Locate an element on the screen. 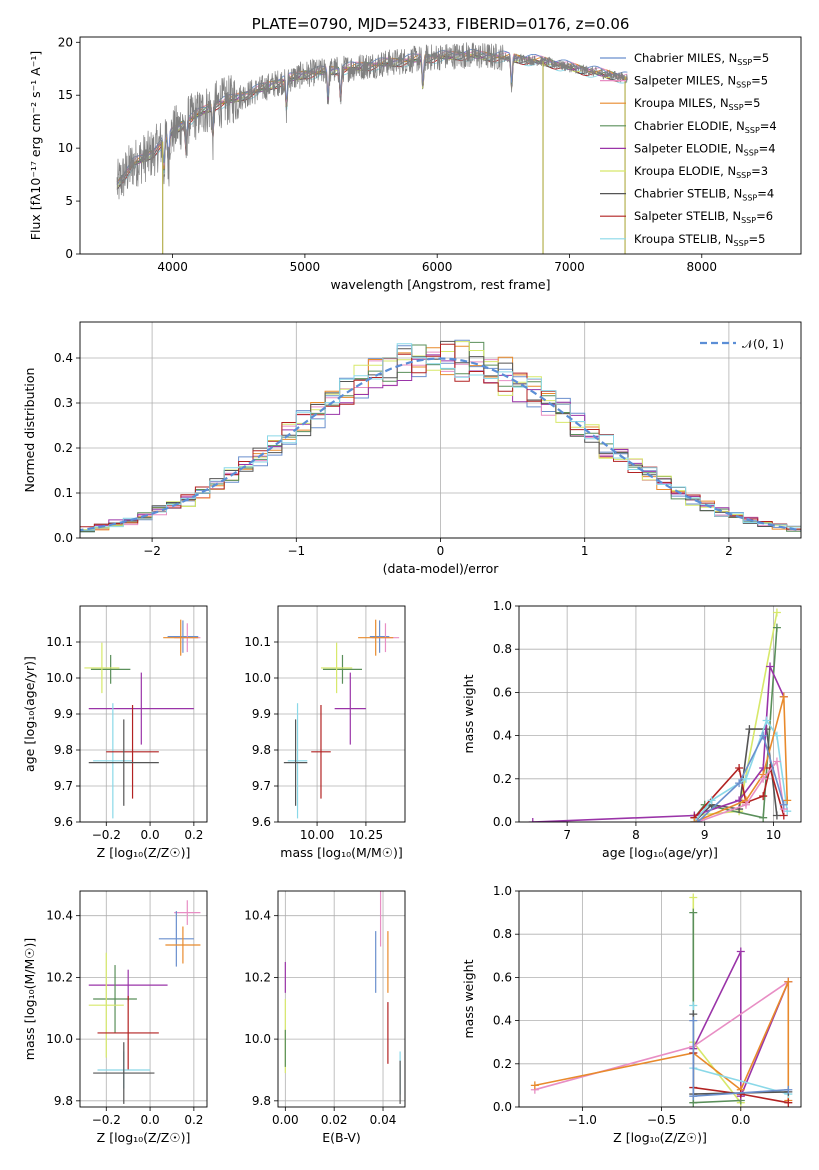 Image resolution: width=819 pixels, height=1170 pixels. legend-label: Kroupa MILES, NSSP=5 is located at coordinates (697, 104).